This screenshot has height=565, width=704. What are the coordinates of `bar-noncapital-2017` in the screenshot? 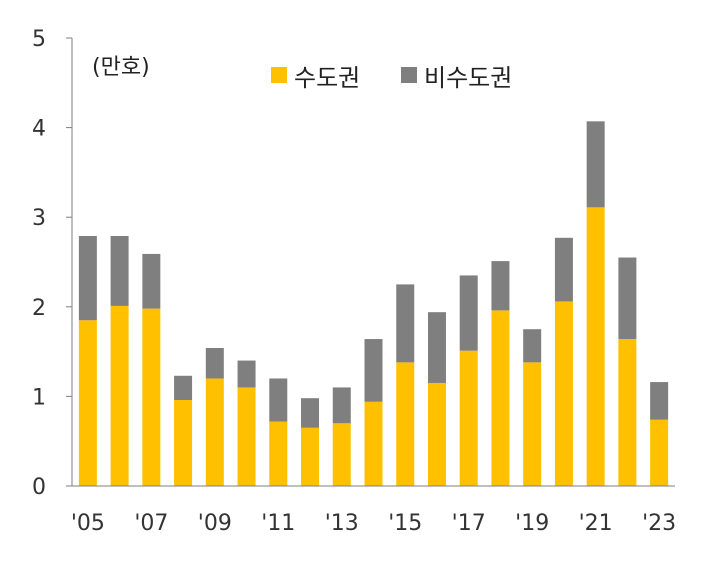 It's located at (468, 313).